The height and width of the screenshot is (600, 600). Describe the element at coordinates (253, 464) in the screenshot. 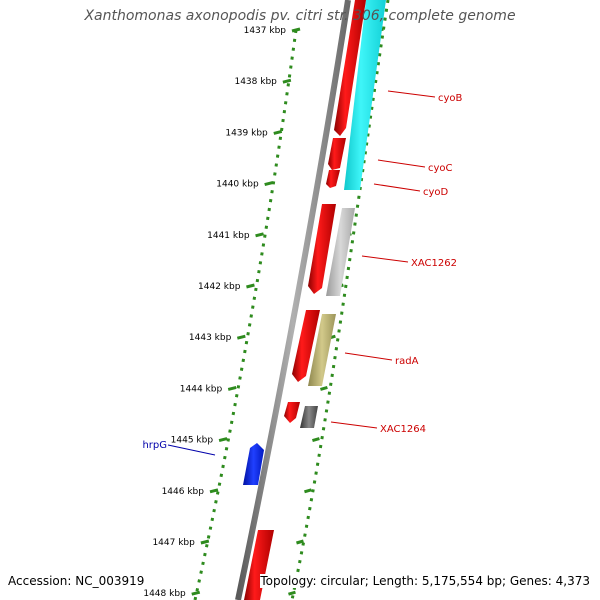

I see `gene-hrpG` at that location.